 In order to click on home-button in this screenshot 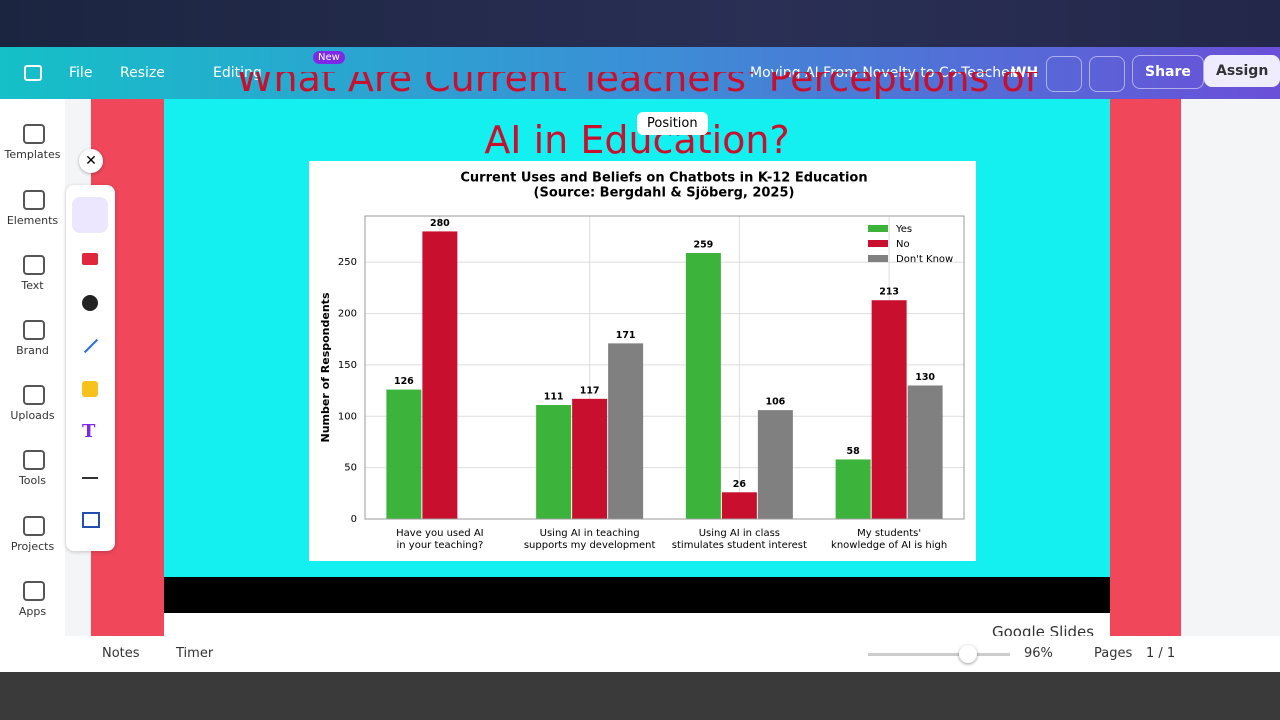, I will do `click(33, 73)`.